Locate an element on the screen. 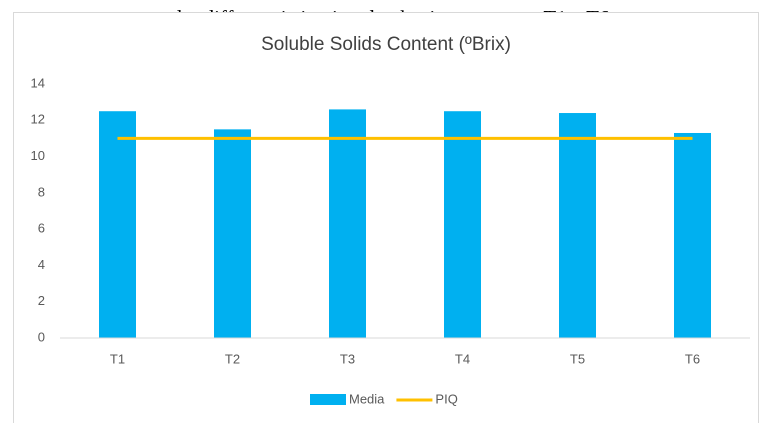  y-tick-label: 12 is located at coordinates (38, 119).